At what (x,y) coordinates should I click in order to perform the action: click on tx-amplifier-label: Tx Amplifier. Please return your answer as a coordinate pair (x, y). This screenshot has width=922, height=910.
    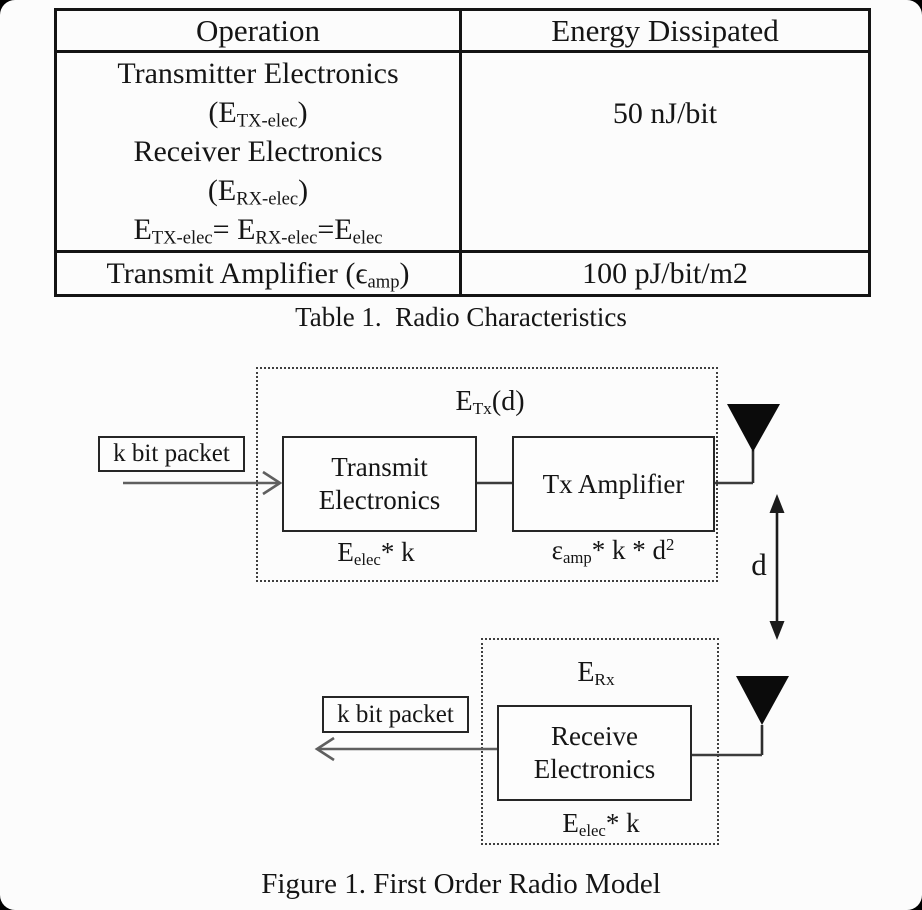
    Looking at the image, I should click on (613, 483).